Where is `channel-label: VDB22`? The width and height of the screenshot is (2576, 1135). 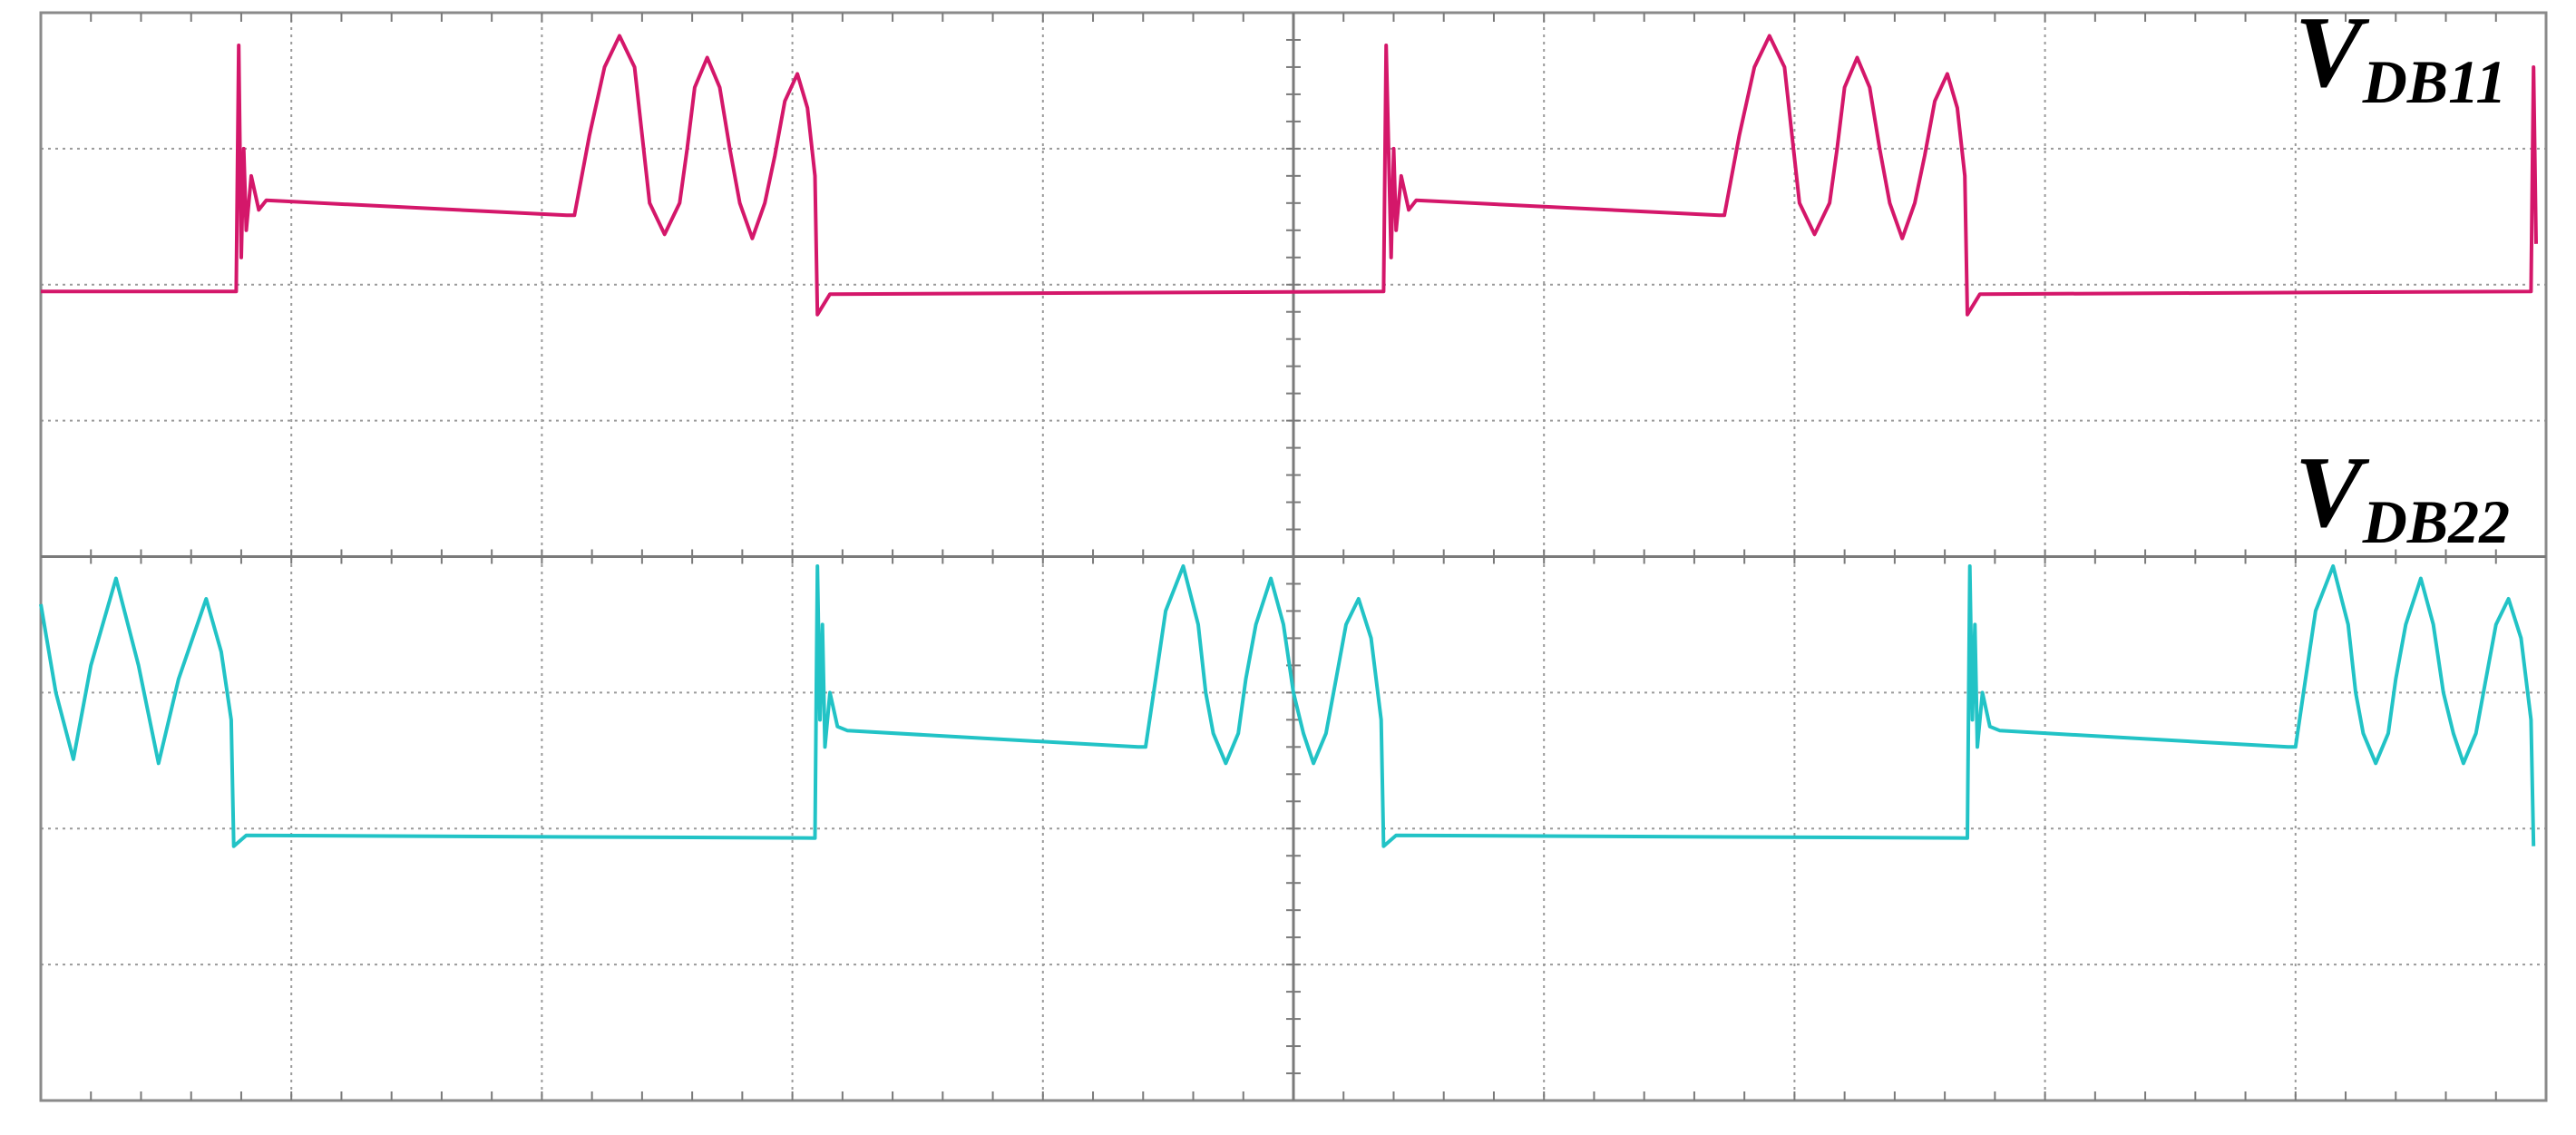 channel-label: VDB22 is located at coordinates (2402, 496).